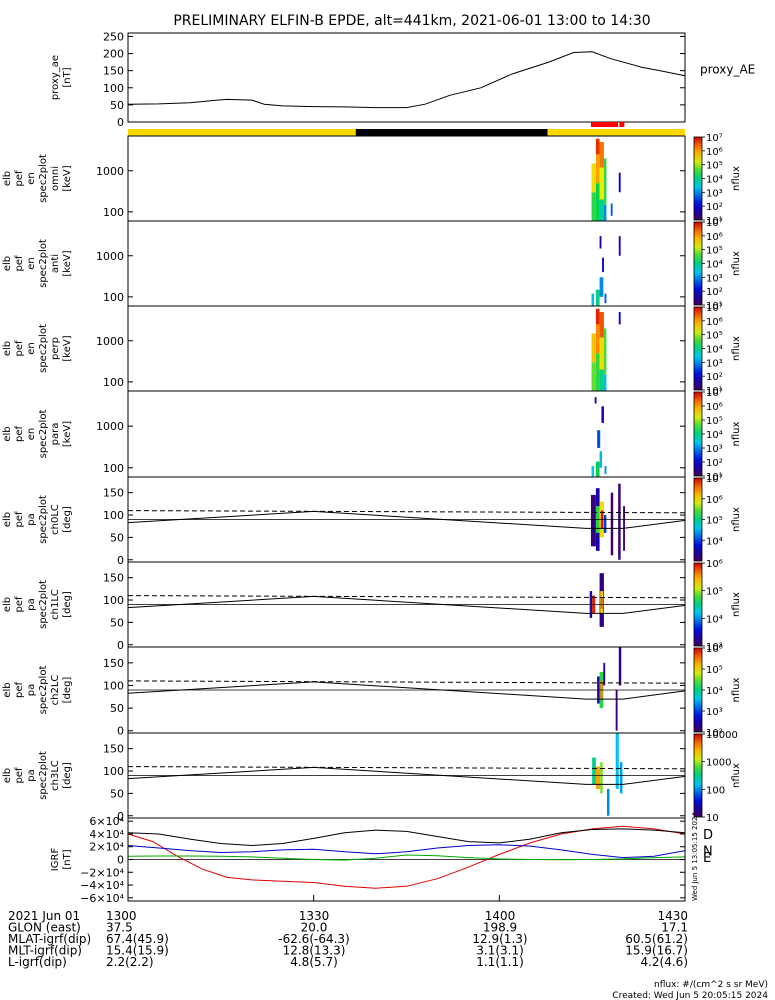  What do you see at coordinates (712, 818) in the screenshot?
I see `colorbar-tick-label: 10` at bounding box center [712, 818].